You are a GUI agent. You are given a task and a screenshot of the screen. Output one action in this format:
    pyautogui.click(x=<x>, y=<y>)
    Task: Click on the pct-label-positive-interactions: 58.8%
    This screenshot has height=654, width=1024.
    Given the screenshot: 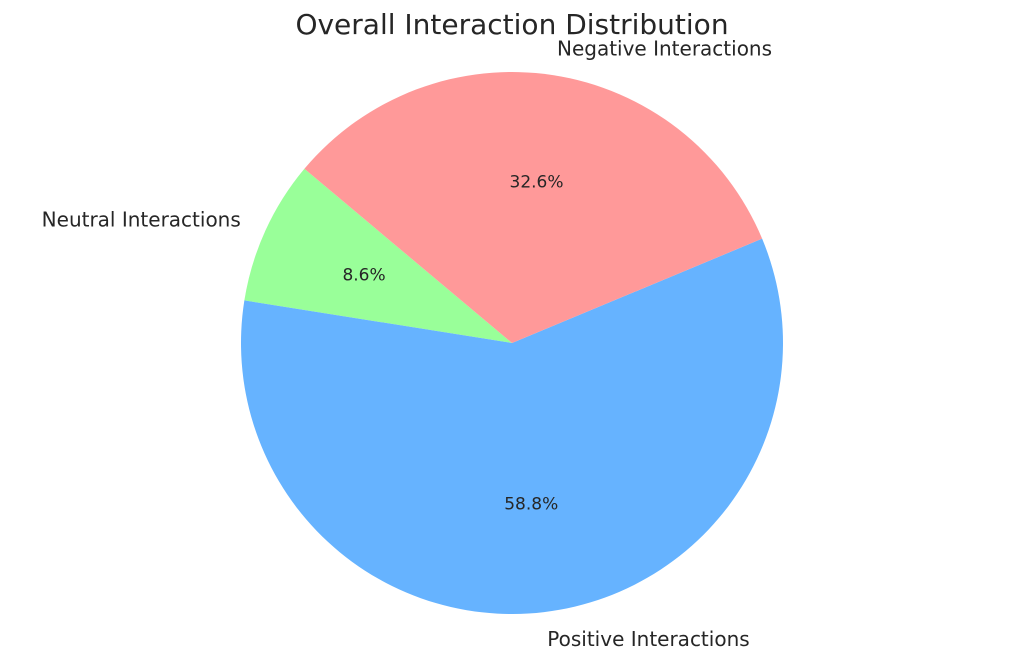 What is the action you would take?
    pyautogui.click(x=531, y=504)
    